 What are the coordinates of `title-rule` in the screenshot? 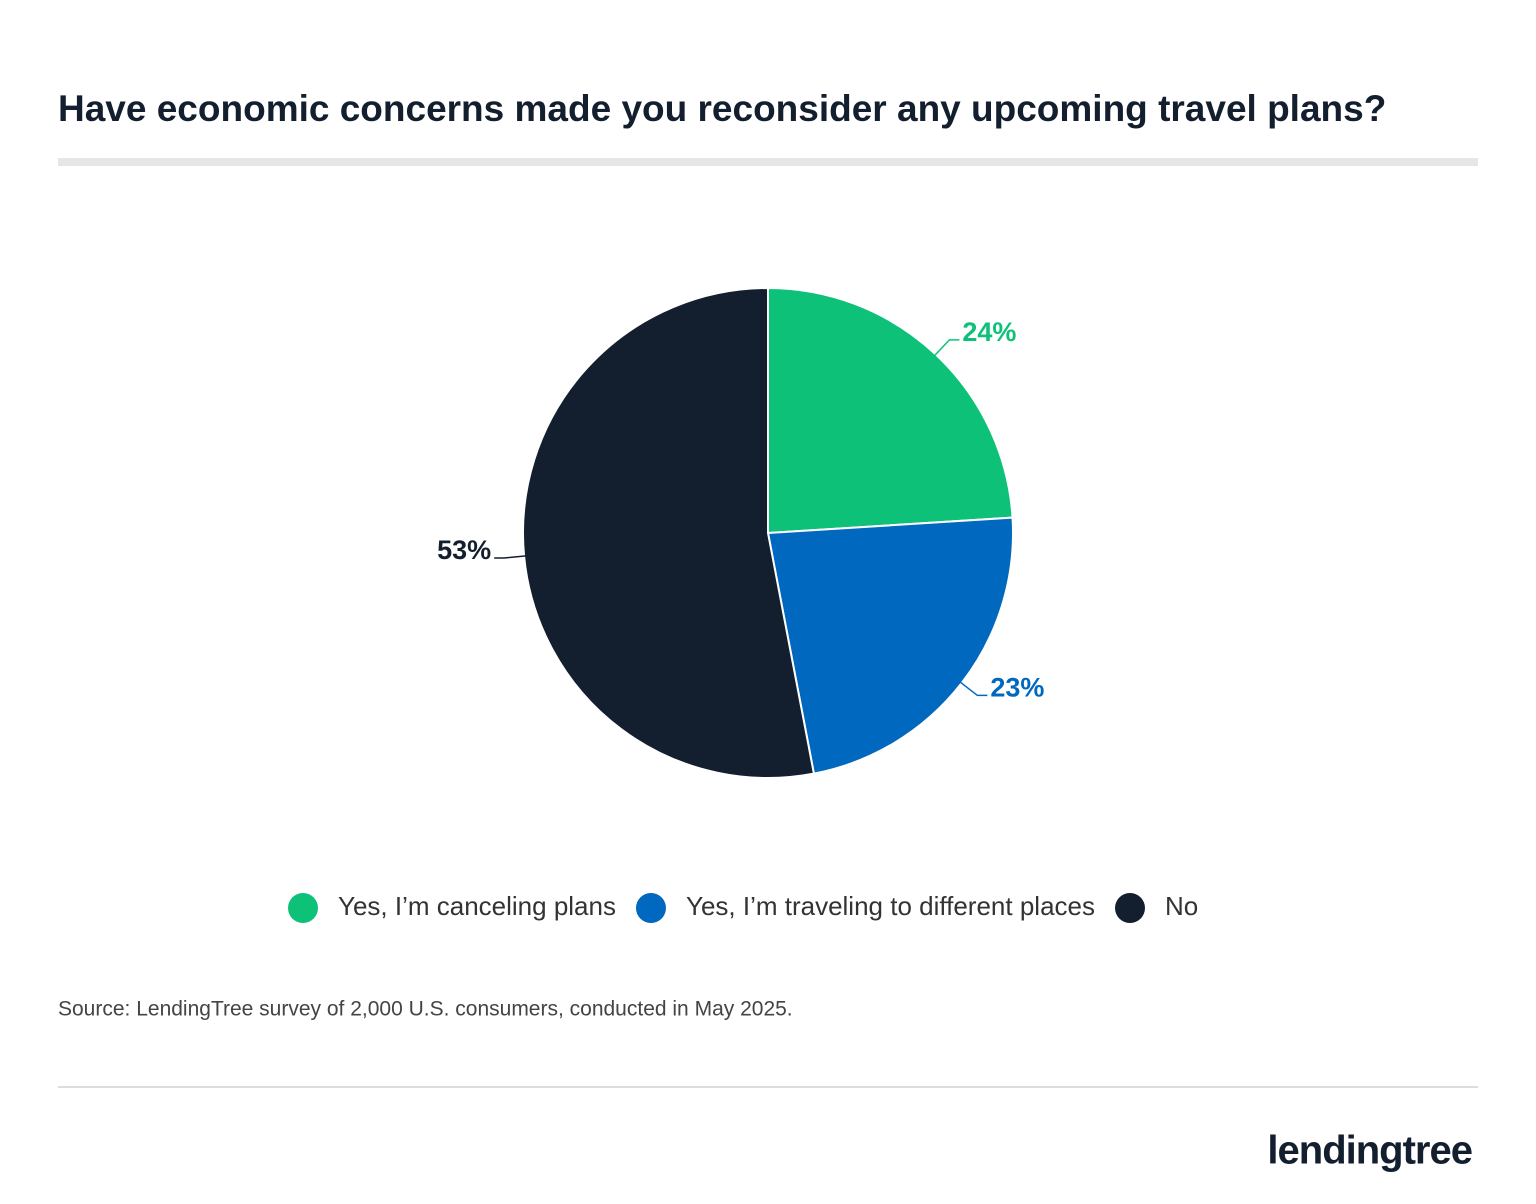 It's located at (768, 162).